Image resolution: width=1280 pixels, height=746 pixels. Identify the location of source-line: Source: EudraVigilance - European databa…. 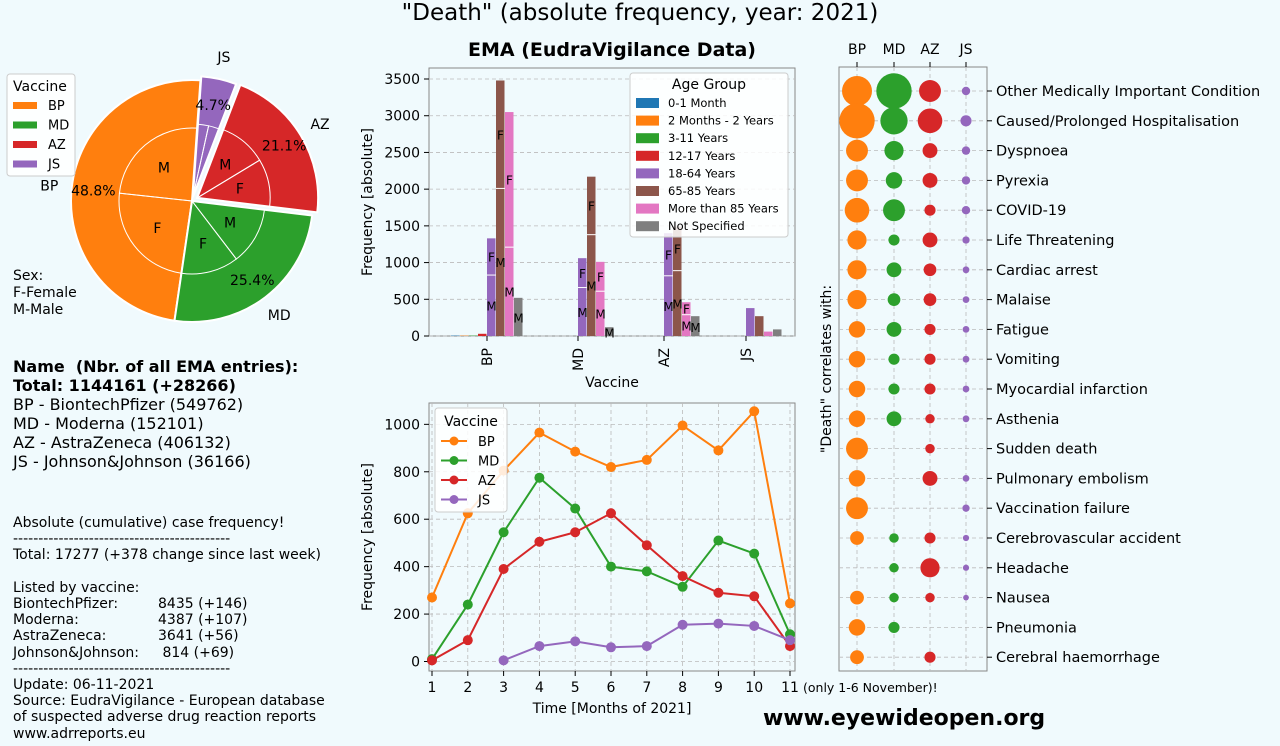
(169, 701).